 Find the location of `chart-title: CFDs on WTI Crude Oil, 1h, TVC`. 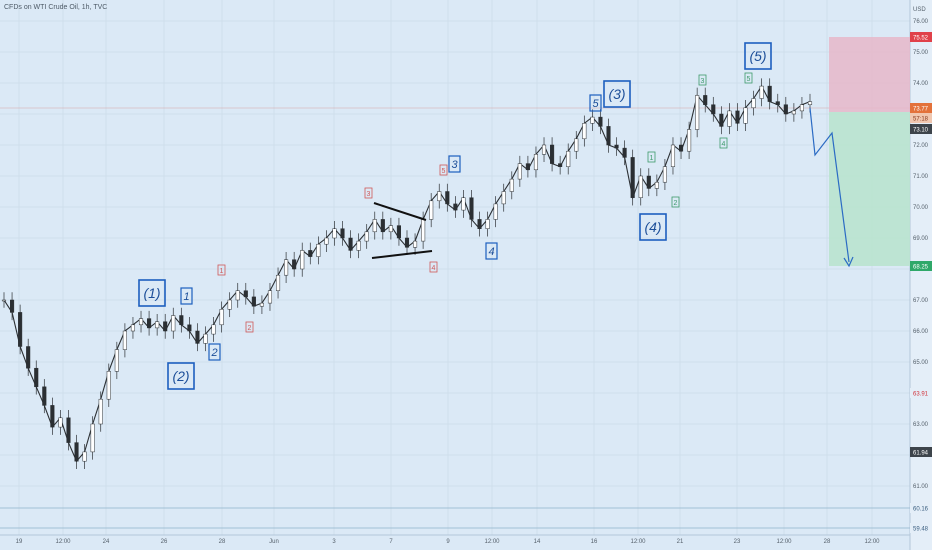

chart-title: CFDs on WTI Crude Oil, 1h, TVC is located at coordinates (56, 7).